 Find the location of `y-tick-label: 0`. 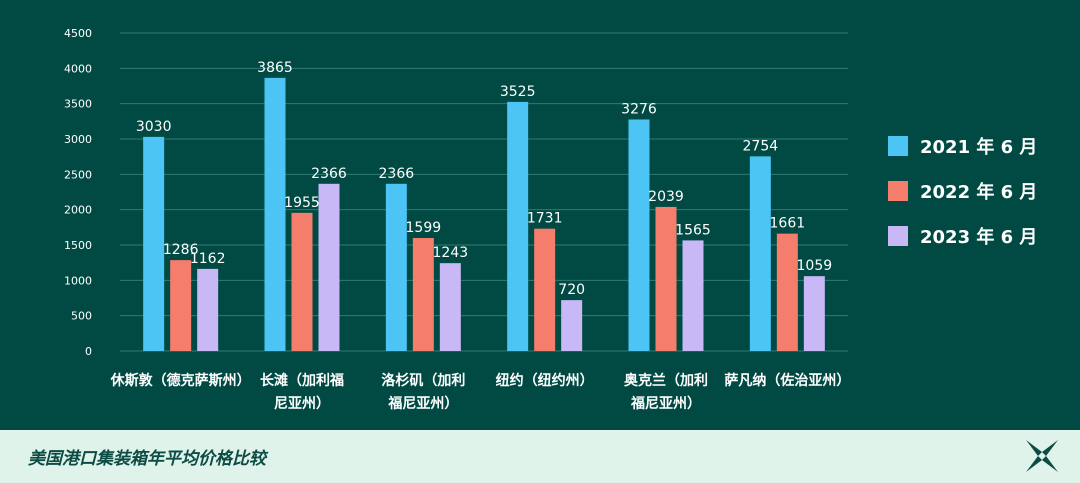

y-tick-label: 0 is located at coordinates (88, 351).